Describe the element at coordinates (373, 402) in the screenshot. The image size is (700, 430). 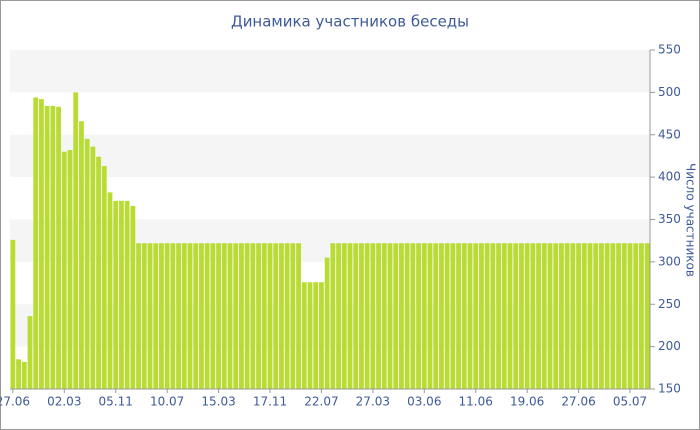
I see `x-tick-label: 27.03` at that location.